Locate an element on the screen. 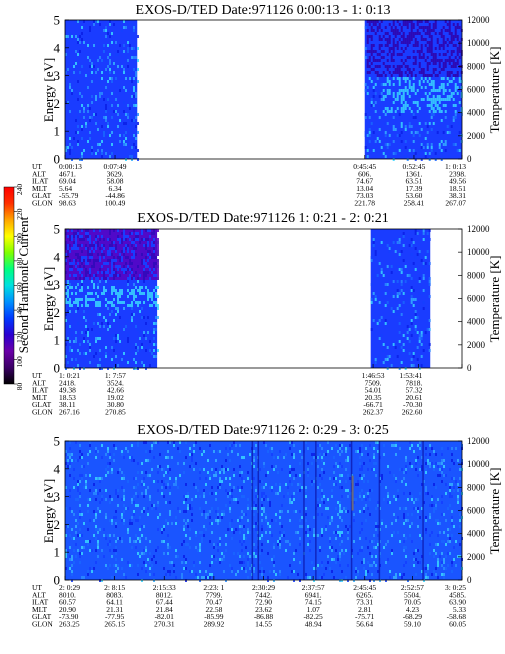  orbit-cell: 2:45:45 is located at coordinates (364, 587).